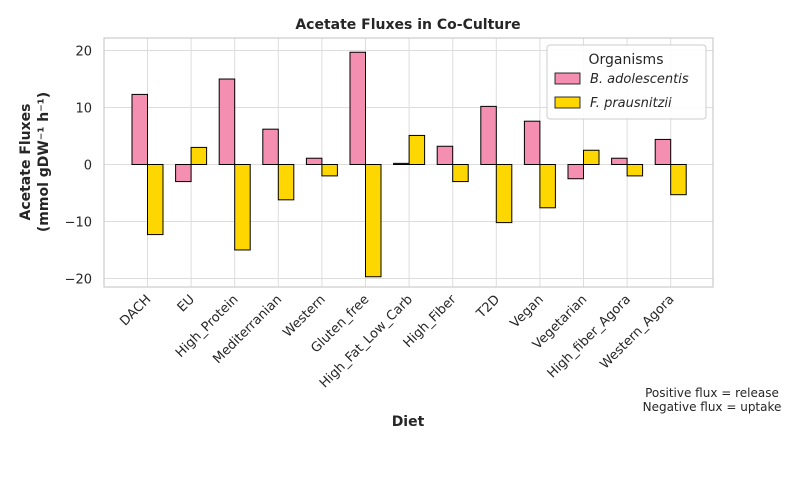 This screenshot has width=800, height=500. What do you see at coordinates (631, 103) in the screenshot?
I see `legend-label-f-prausnitzii: F. prausnitzii` at bounding box center [631, 103].